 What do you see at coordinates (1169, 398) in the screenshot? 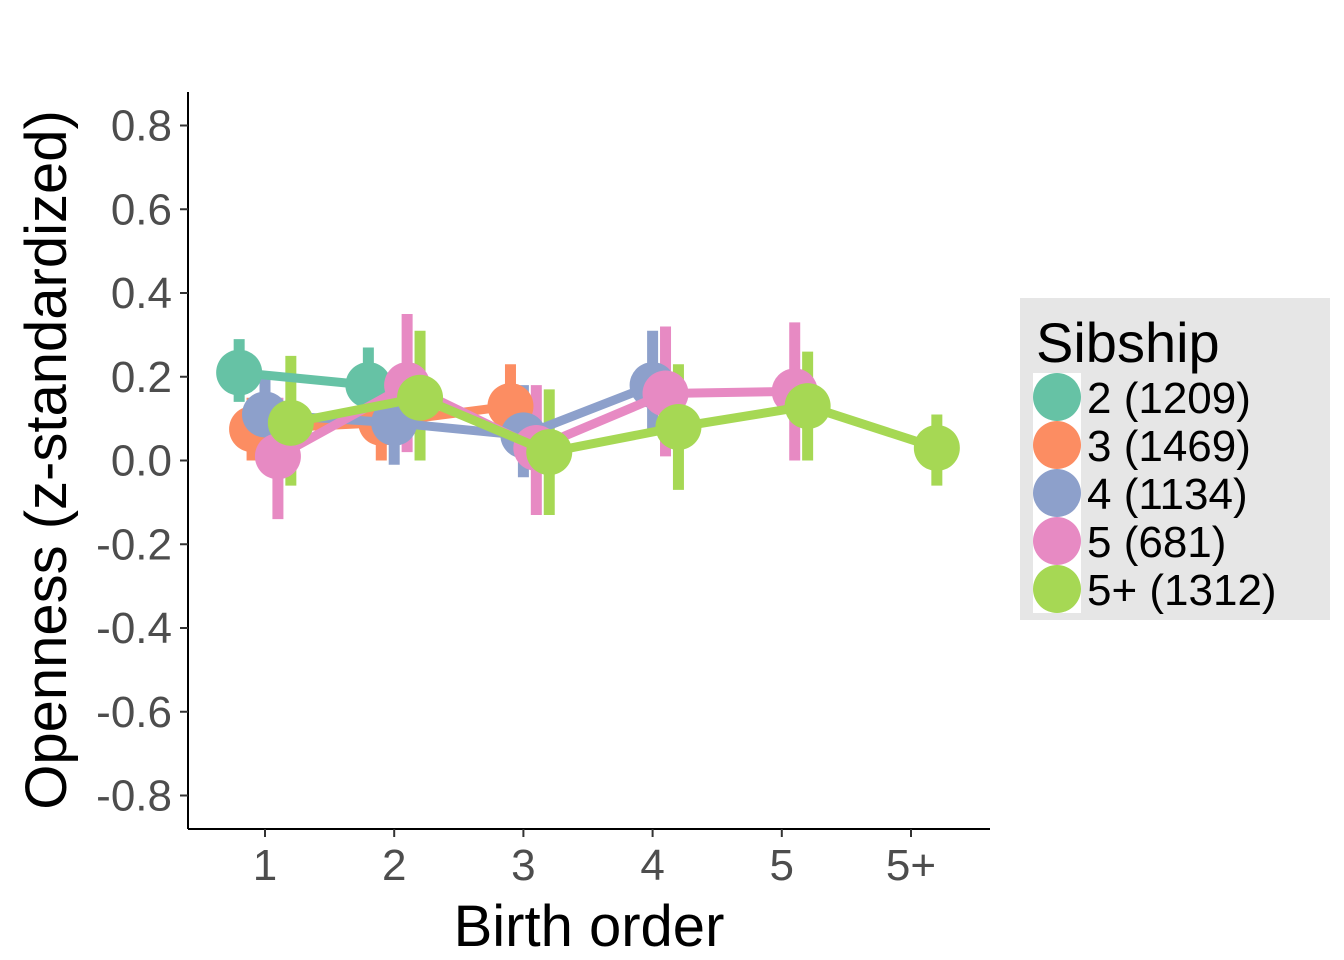
I see `legend-label: 2 (1209)` at bounding box center [1169, 398].